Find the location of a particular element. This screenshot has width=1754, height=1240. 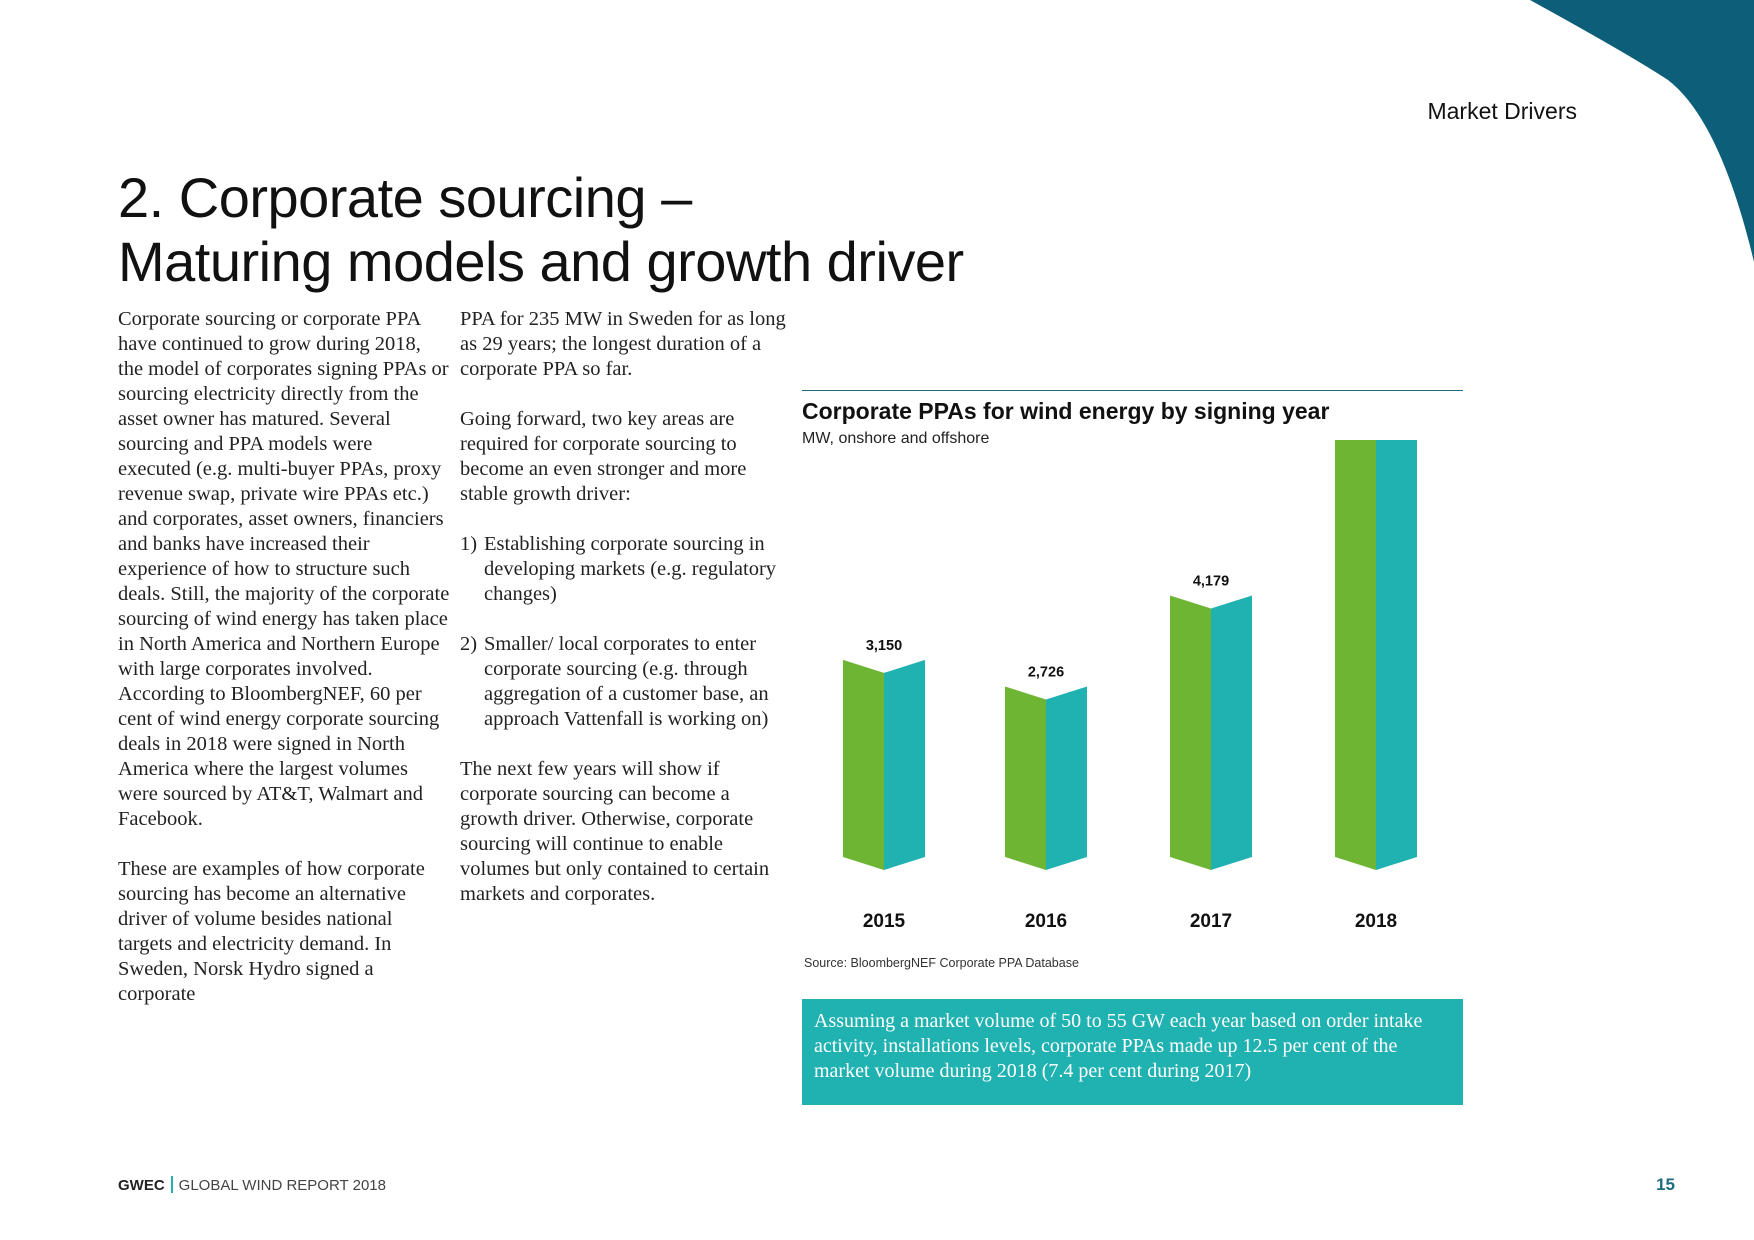

bar-left-face-2015 is located at coordinates (863, 764).